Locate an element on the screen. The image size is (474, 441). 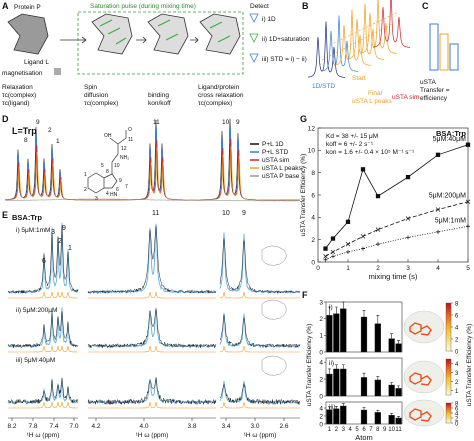
x-tick-label: 8 is located at coordinates (378, 430).